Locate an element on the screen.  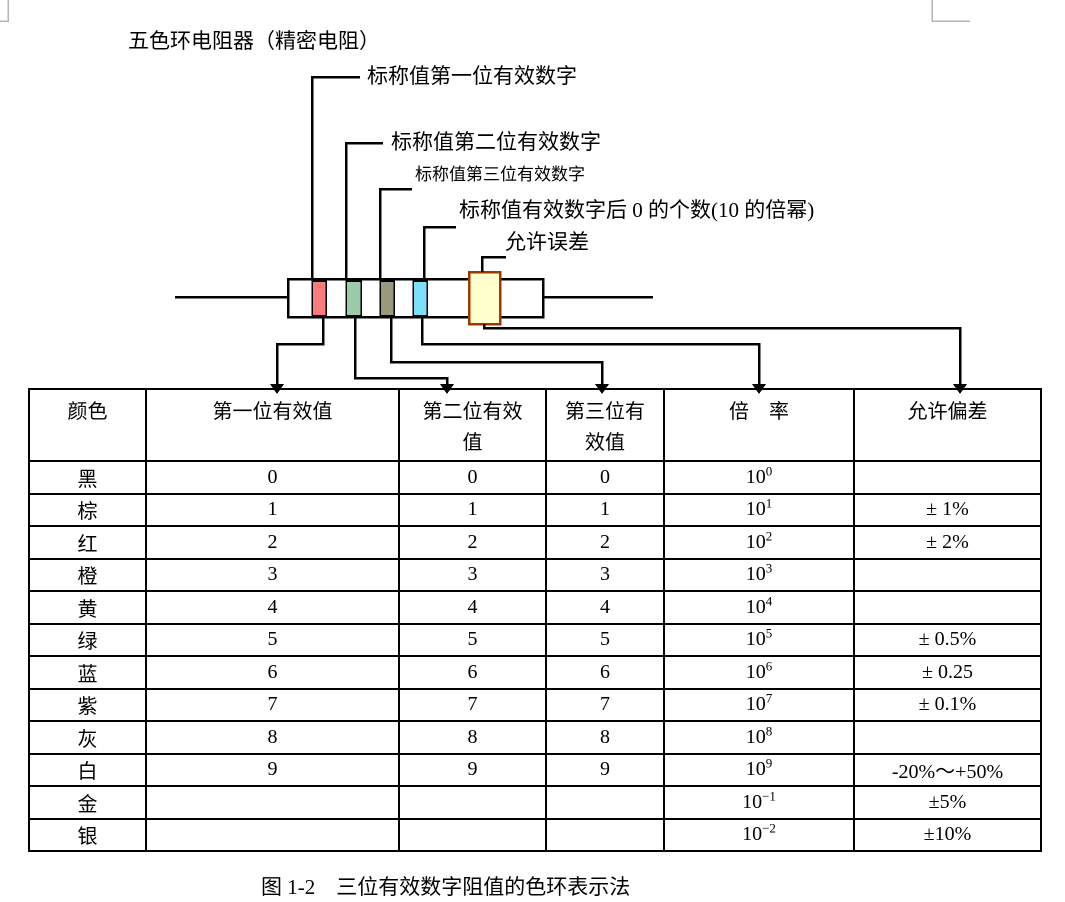
resistor-body is located at coordinates (415, 298).